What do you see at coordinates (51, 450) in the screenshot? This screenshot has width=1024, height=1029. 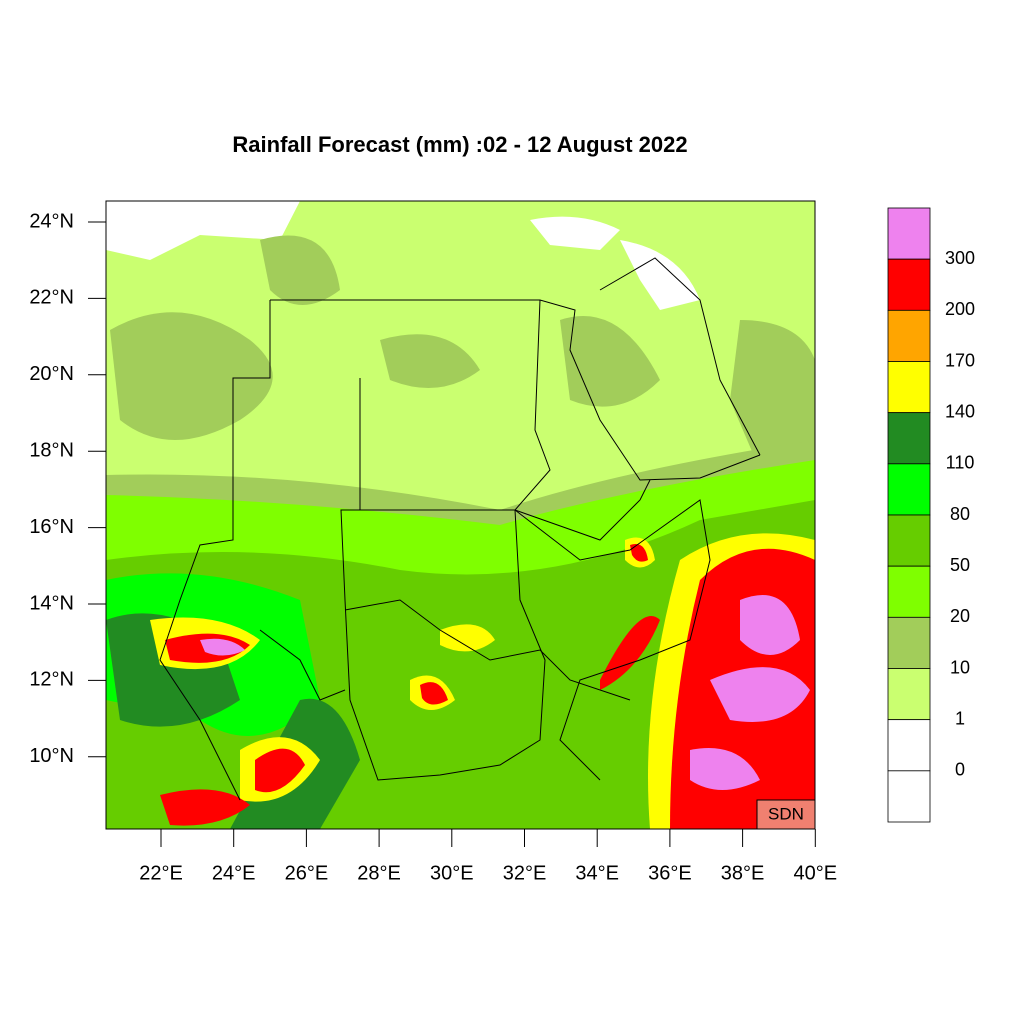 I see `lat-label: 18°N` at bounding box center [51, 450].